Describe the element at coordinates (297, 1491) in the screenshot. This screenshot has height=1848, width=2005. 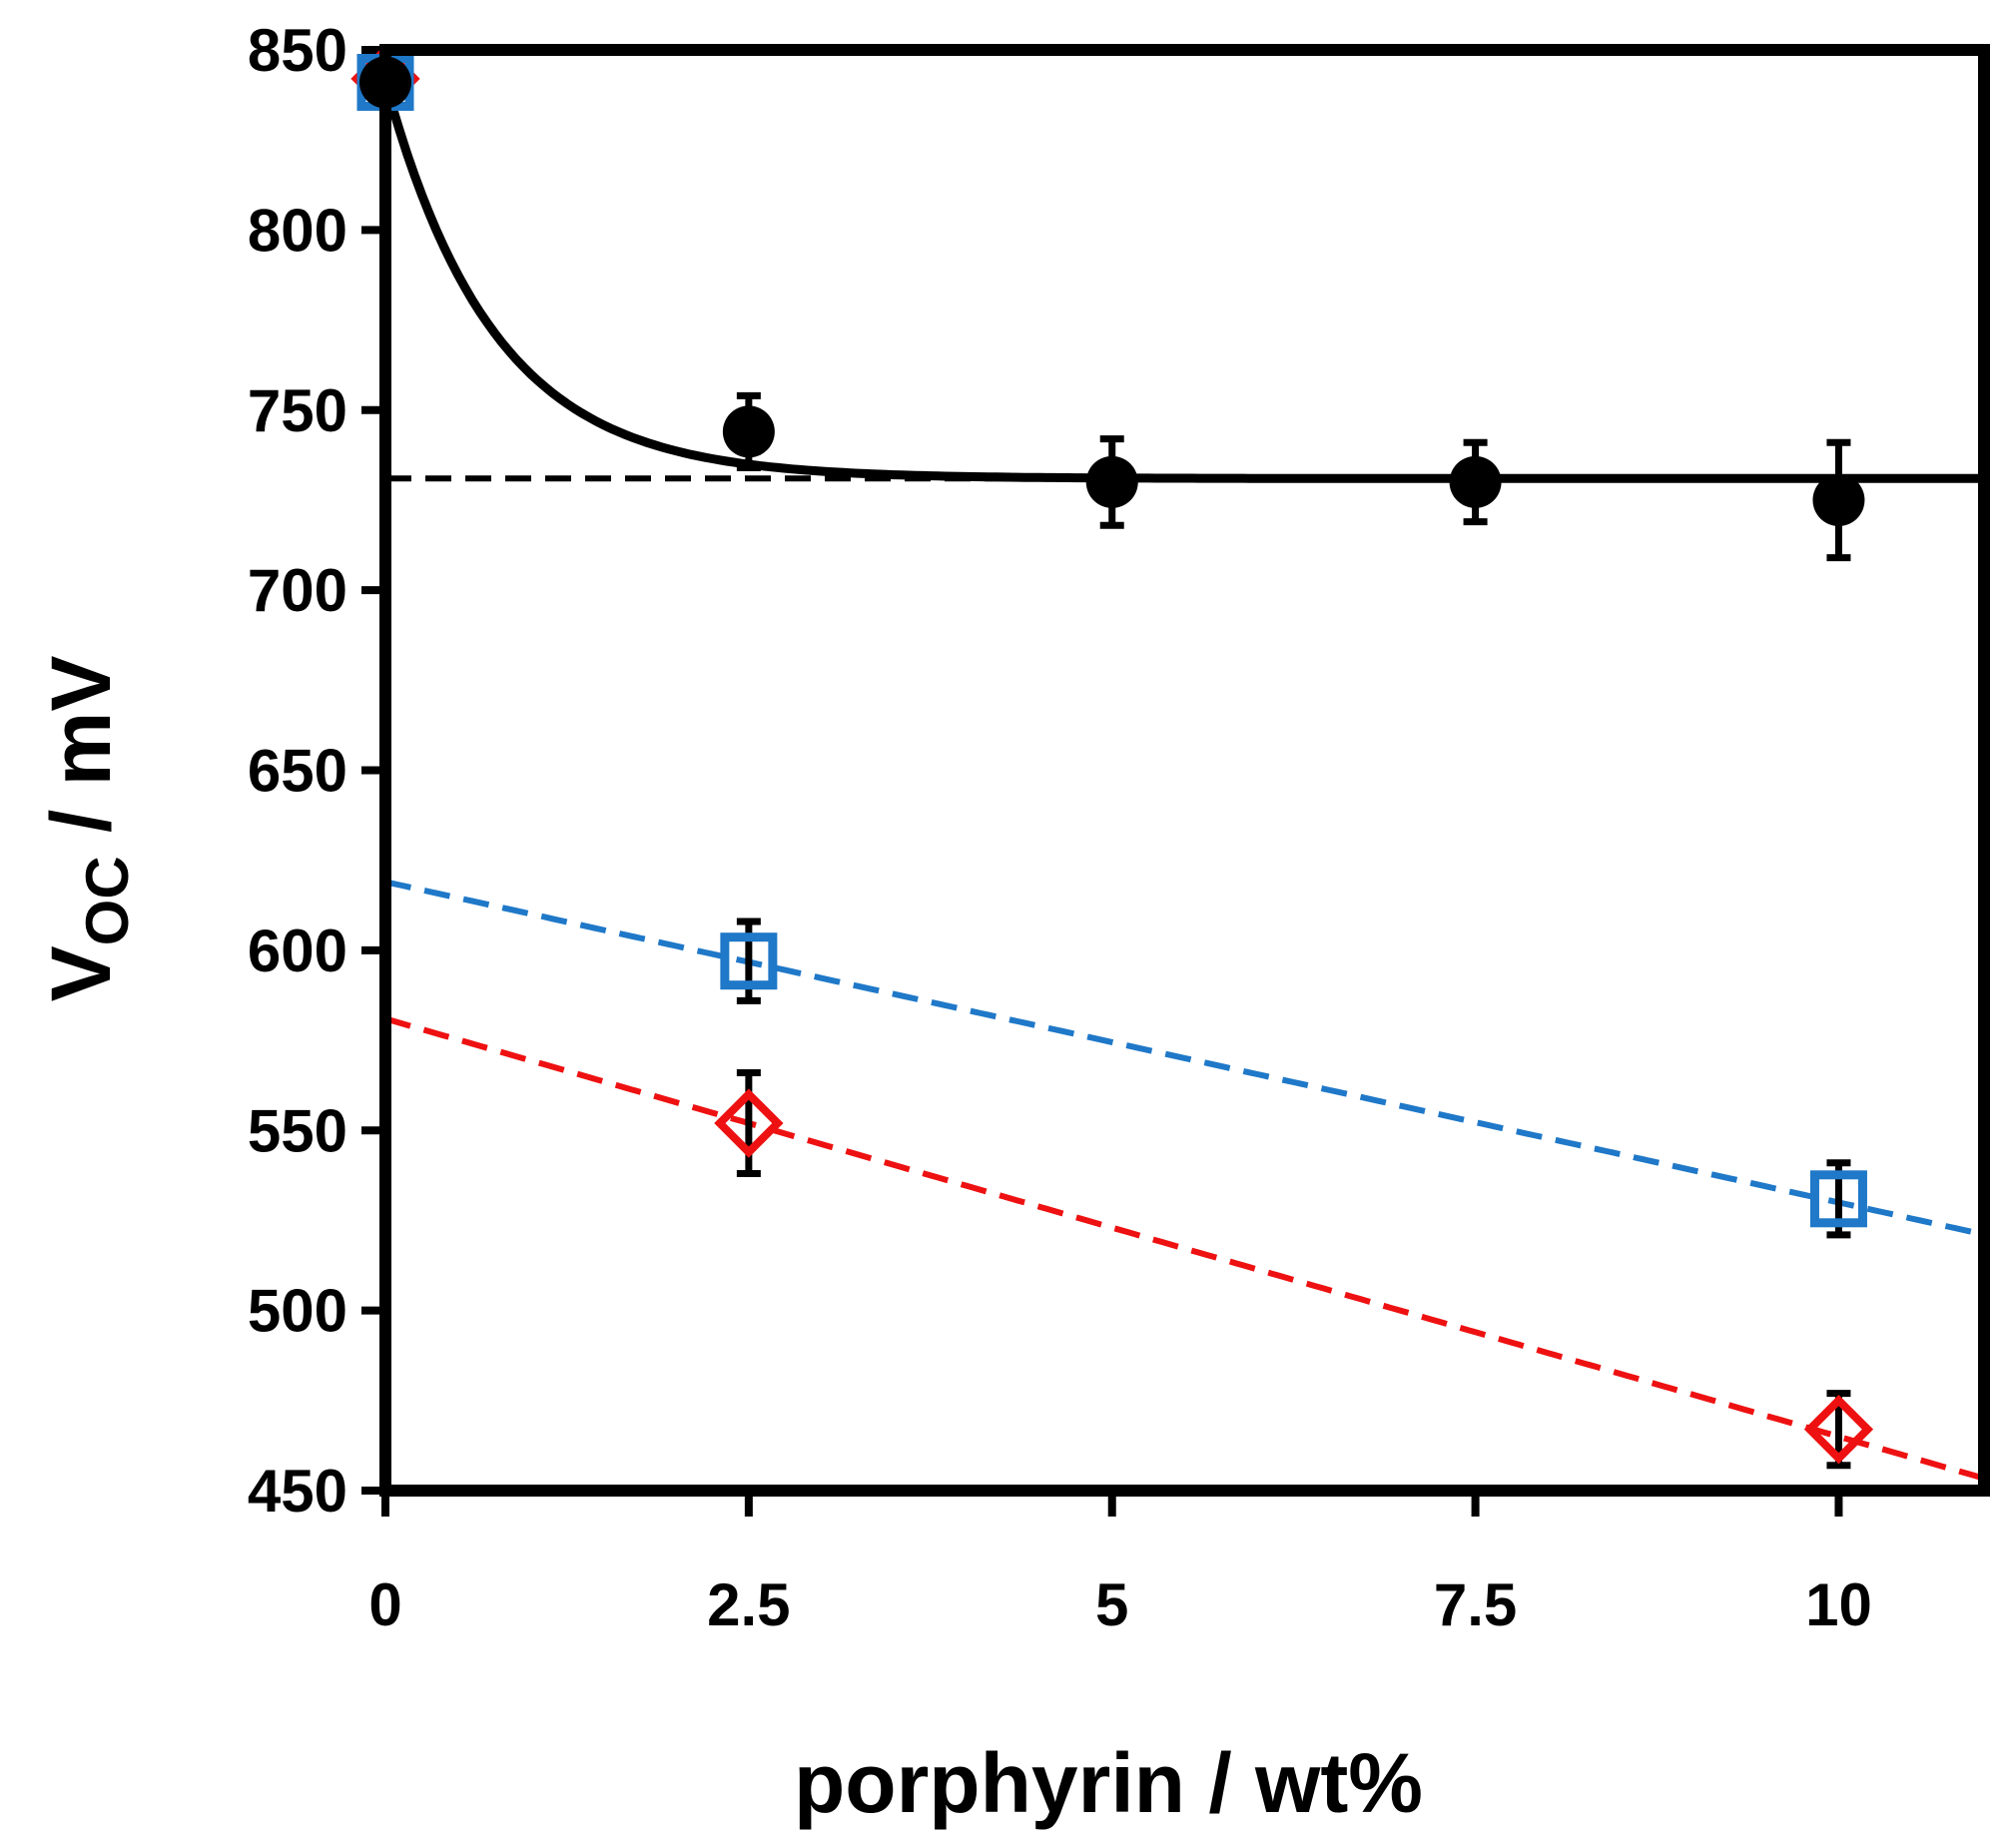
I see `y-tick-label: 450` at that location.